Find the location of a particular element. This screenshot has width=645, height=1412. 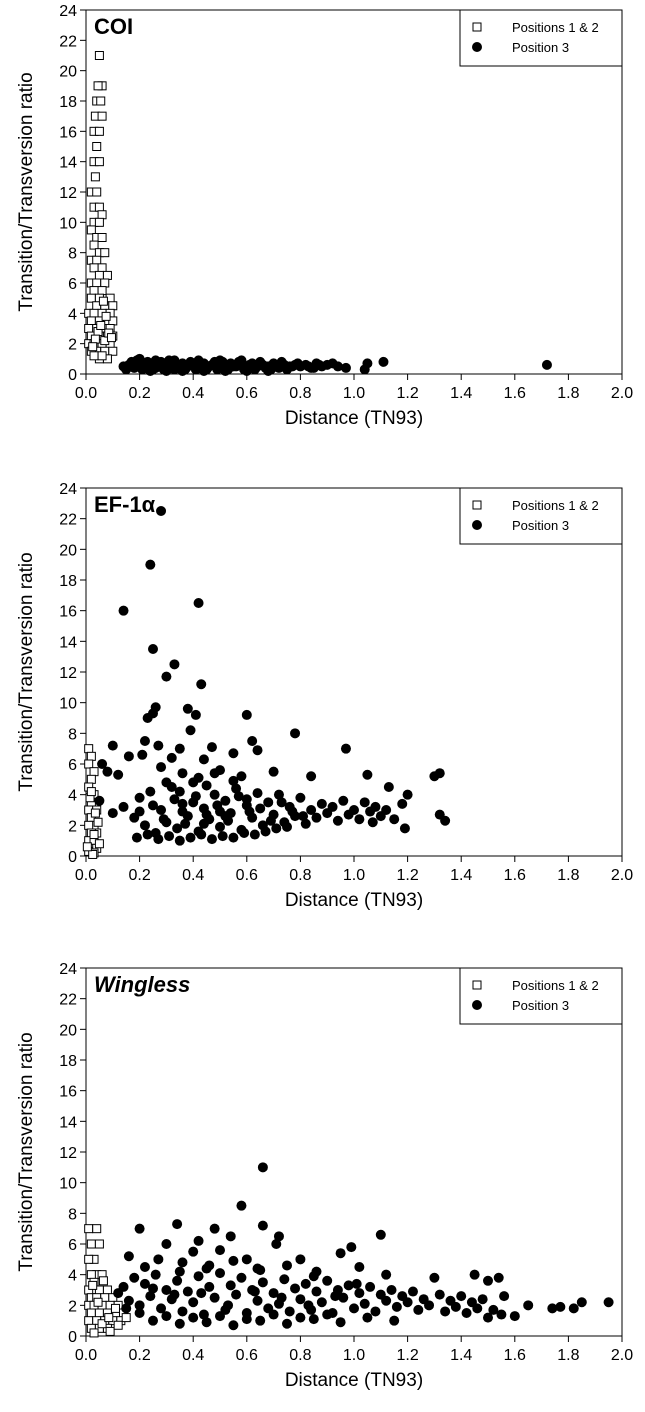

x-tick-label: 2.0 is located at coordinates (622, 1355).